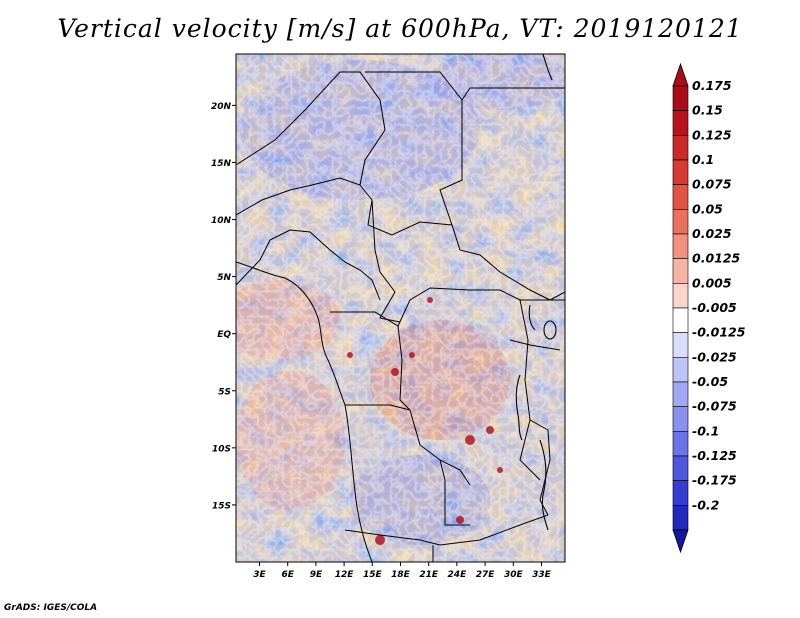 This screenshot has height=618, width=800. I want to click on colorbar-label: -0.075, so click(714, 406).